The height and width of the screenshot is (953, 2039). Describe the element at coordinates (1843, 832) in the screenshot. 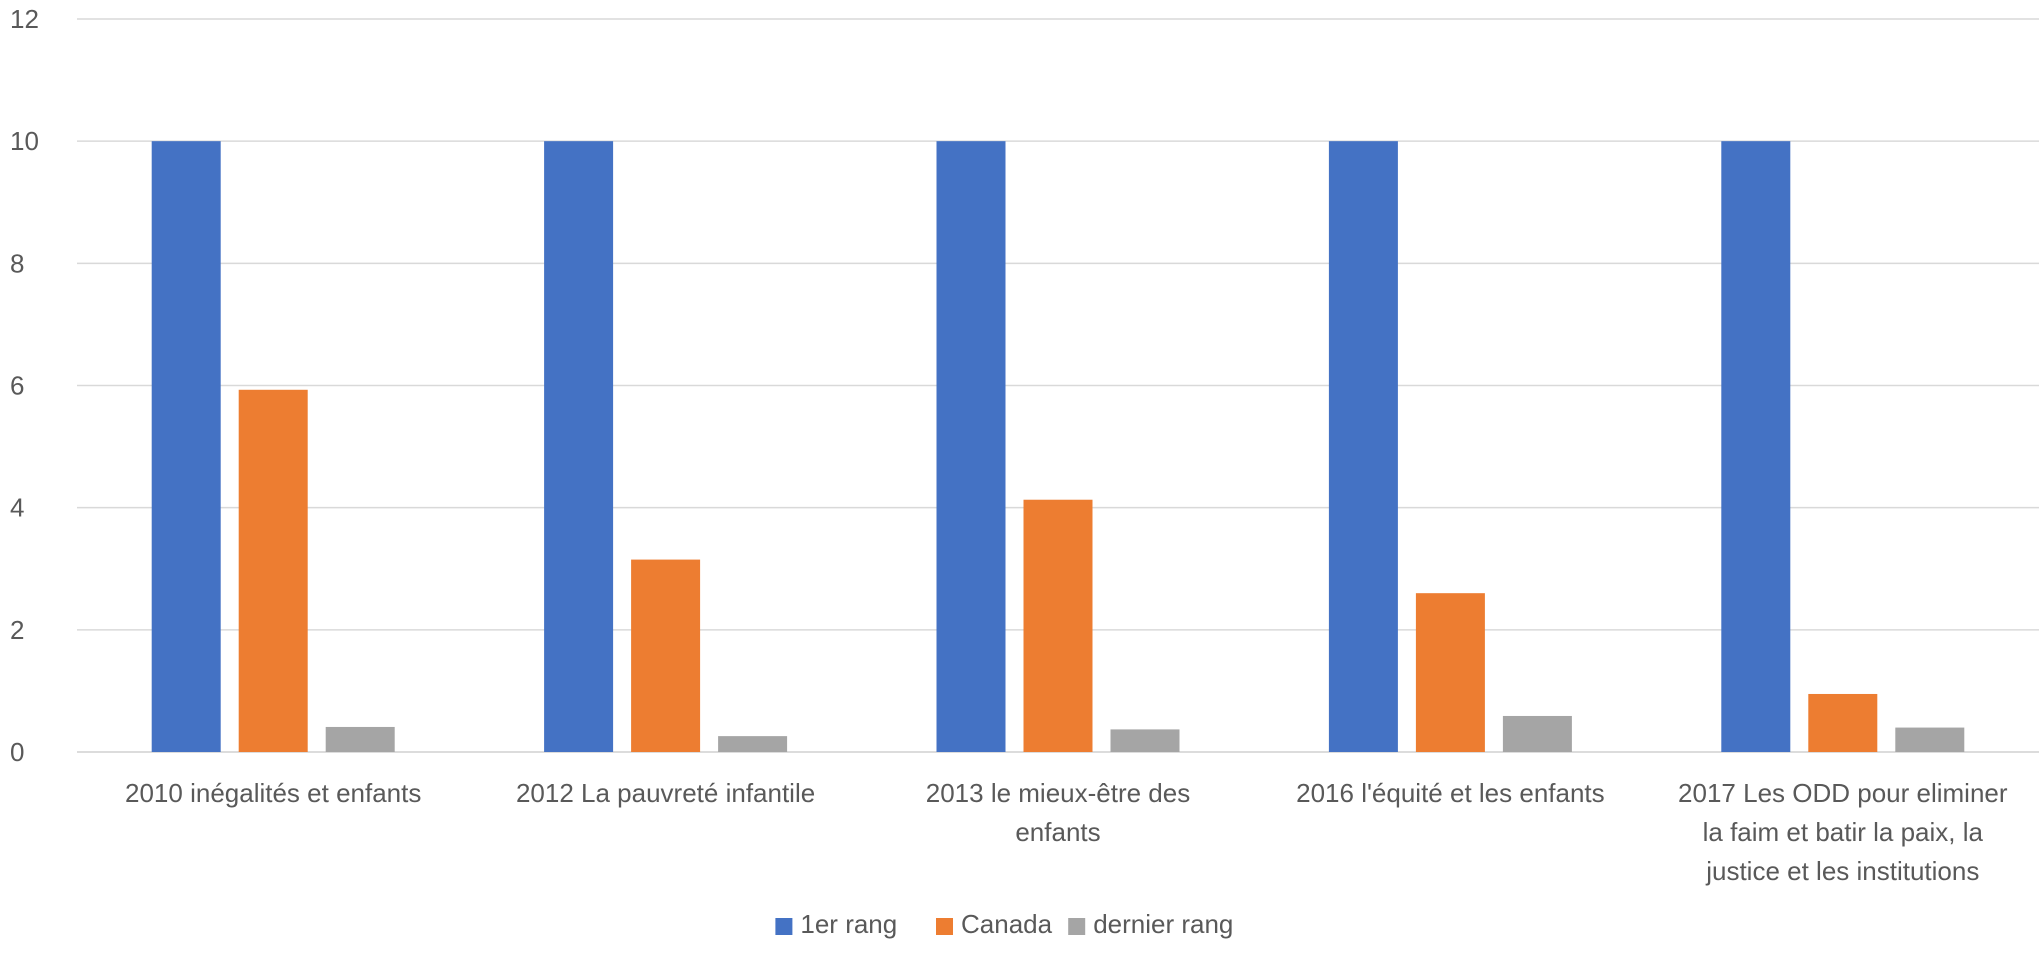

I see `x-tick-label: la faim et batir la paix, la` at that location.